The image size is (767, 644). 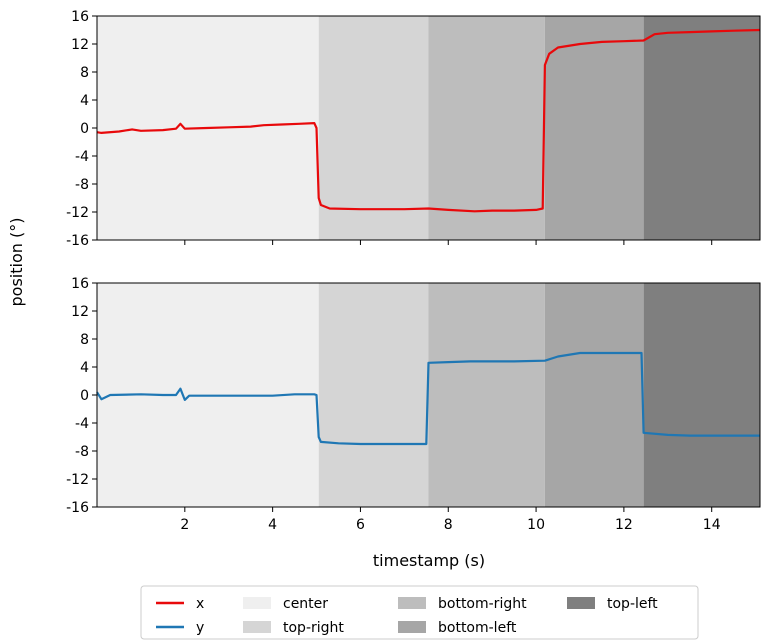 What do you see at coordinates (712, 525) in the screenshot?
I see `x-tick-label: 14` at bounding box center [712, 525].